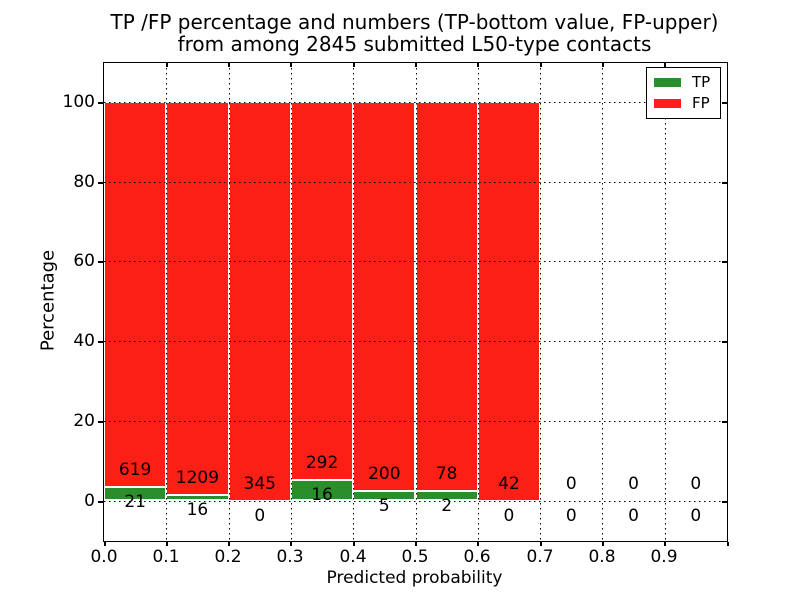 This screenshot has height=600, width=800. I want to click on y-tick-label: 20, so click(84, 421).